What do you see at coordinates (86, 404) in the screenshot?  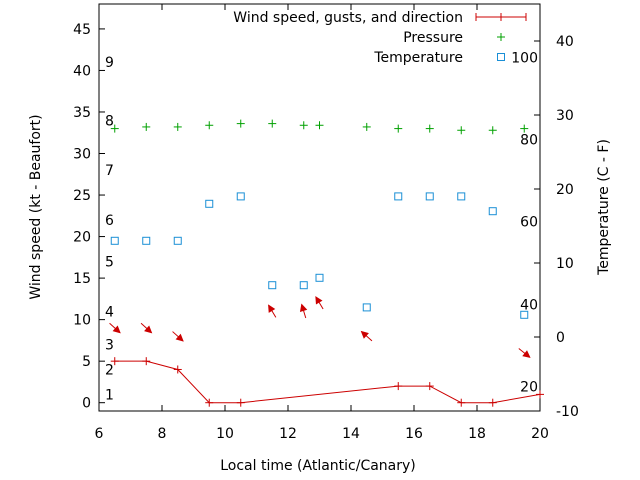 I see `y-left-tick-label: 0` at bounding box center [86, 404].